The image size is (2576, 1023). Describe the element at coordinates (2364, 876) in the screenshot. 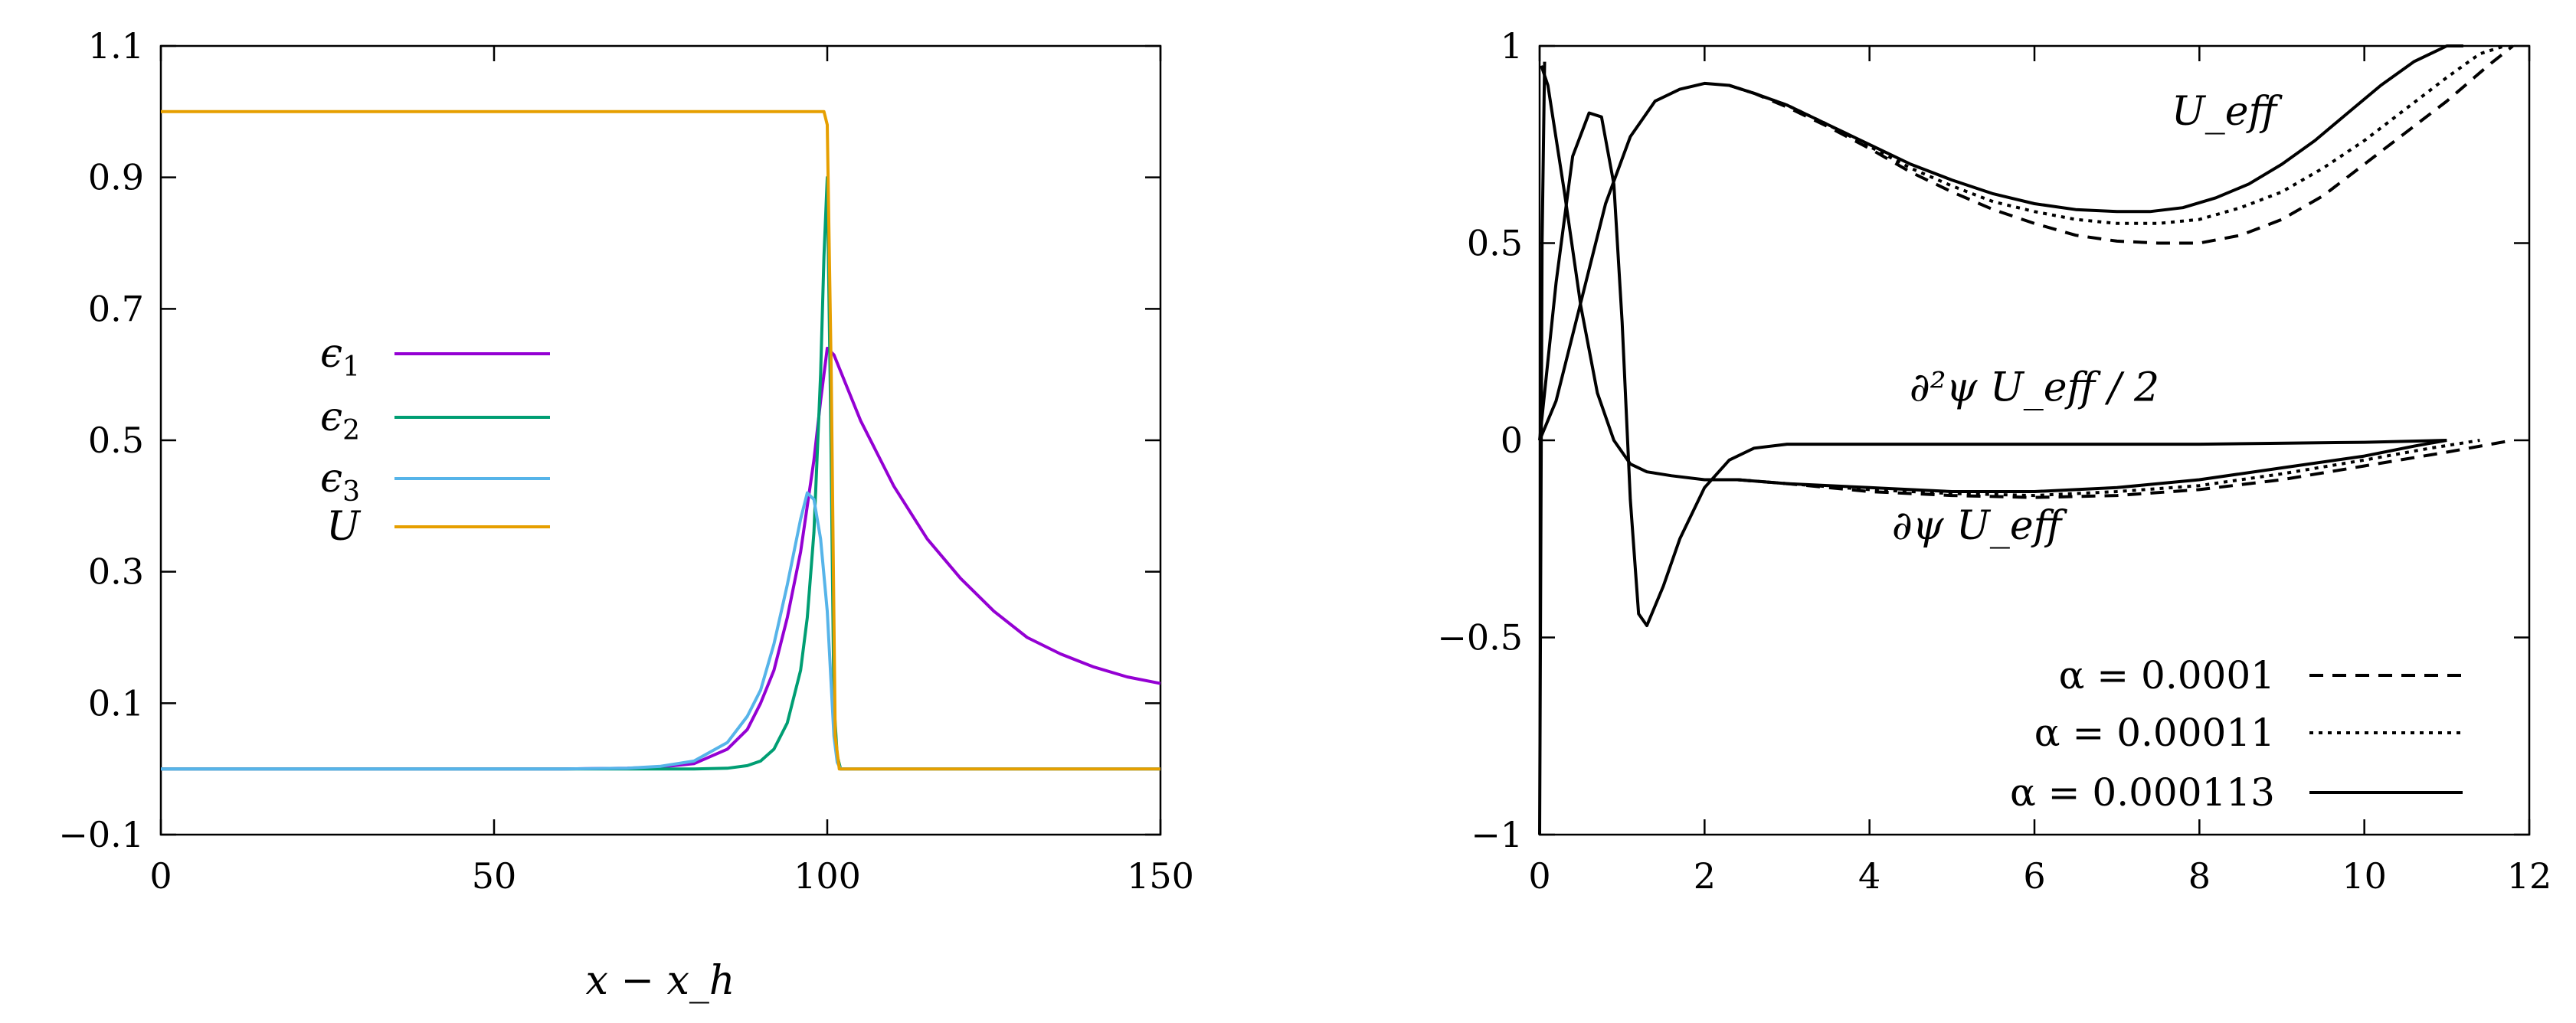

I see `right-x-tick-label: 10` at that location.